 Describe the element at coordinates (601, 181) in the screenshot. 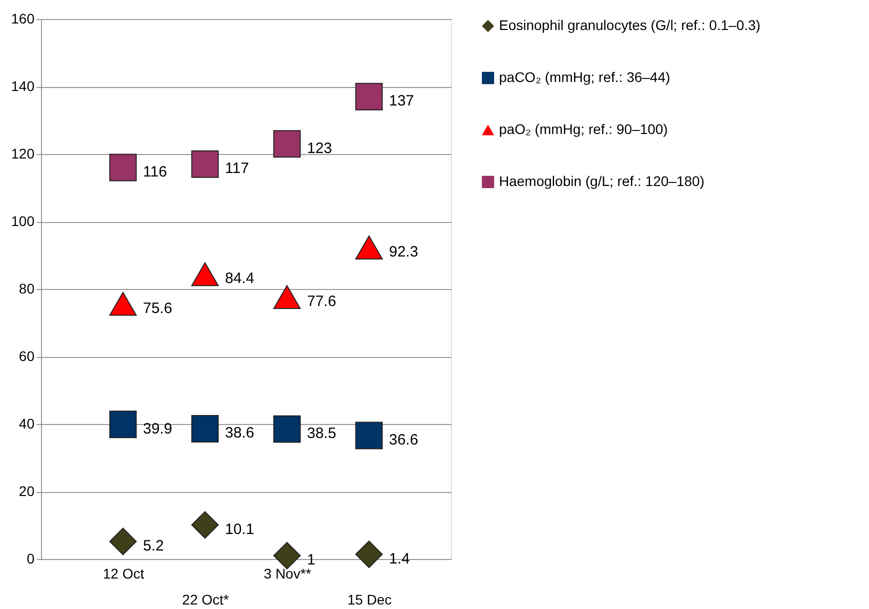

I see `legend-label: Haemoglobin (g/L; ref.: 120–180)` at that location.